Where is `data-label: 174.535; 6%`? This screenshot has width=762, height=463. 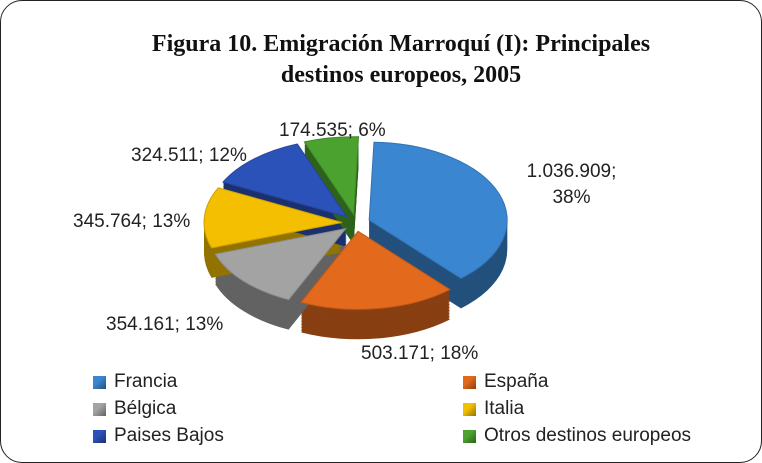
data-label: 174.535; 6% is located at coordinates (332, 130).